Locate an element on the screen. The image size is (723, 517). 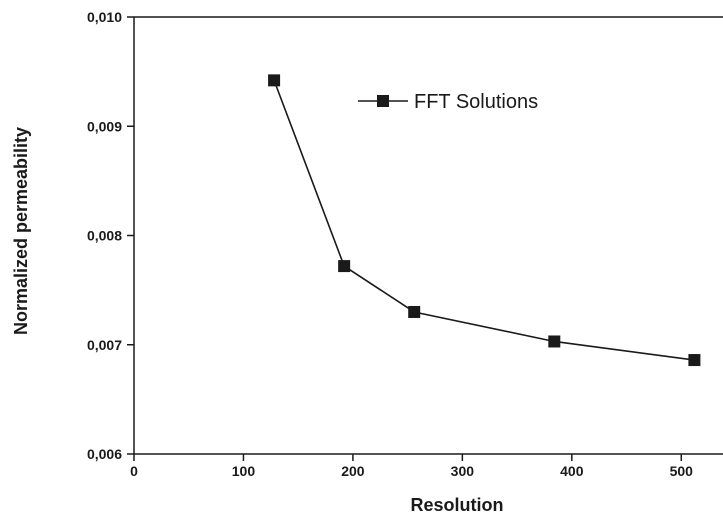
legend: FFT Solutions is located at coordinates (448, 102).